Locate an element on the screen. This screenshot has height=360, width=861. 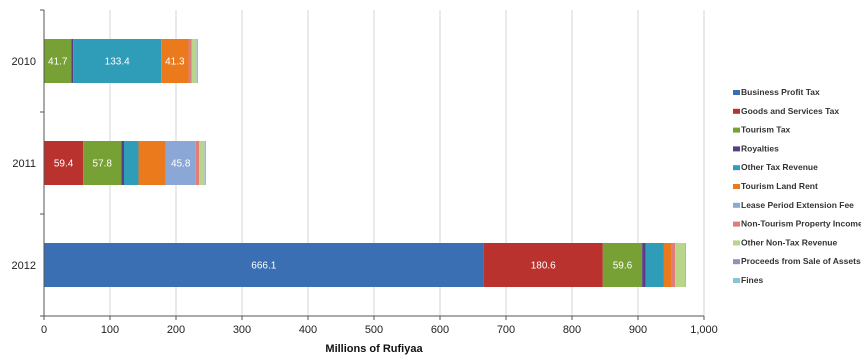
x-tick-label-0: 0 is located at coordinates (44, 330).